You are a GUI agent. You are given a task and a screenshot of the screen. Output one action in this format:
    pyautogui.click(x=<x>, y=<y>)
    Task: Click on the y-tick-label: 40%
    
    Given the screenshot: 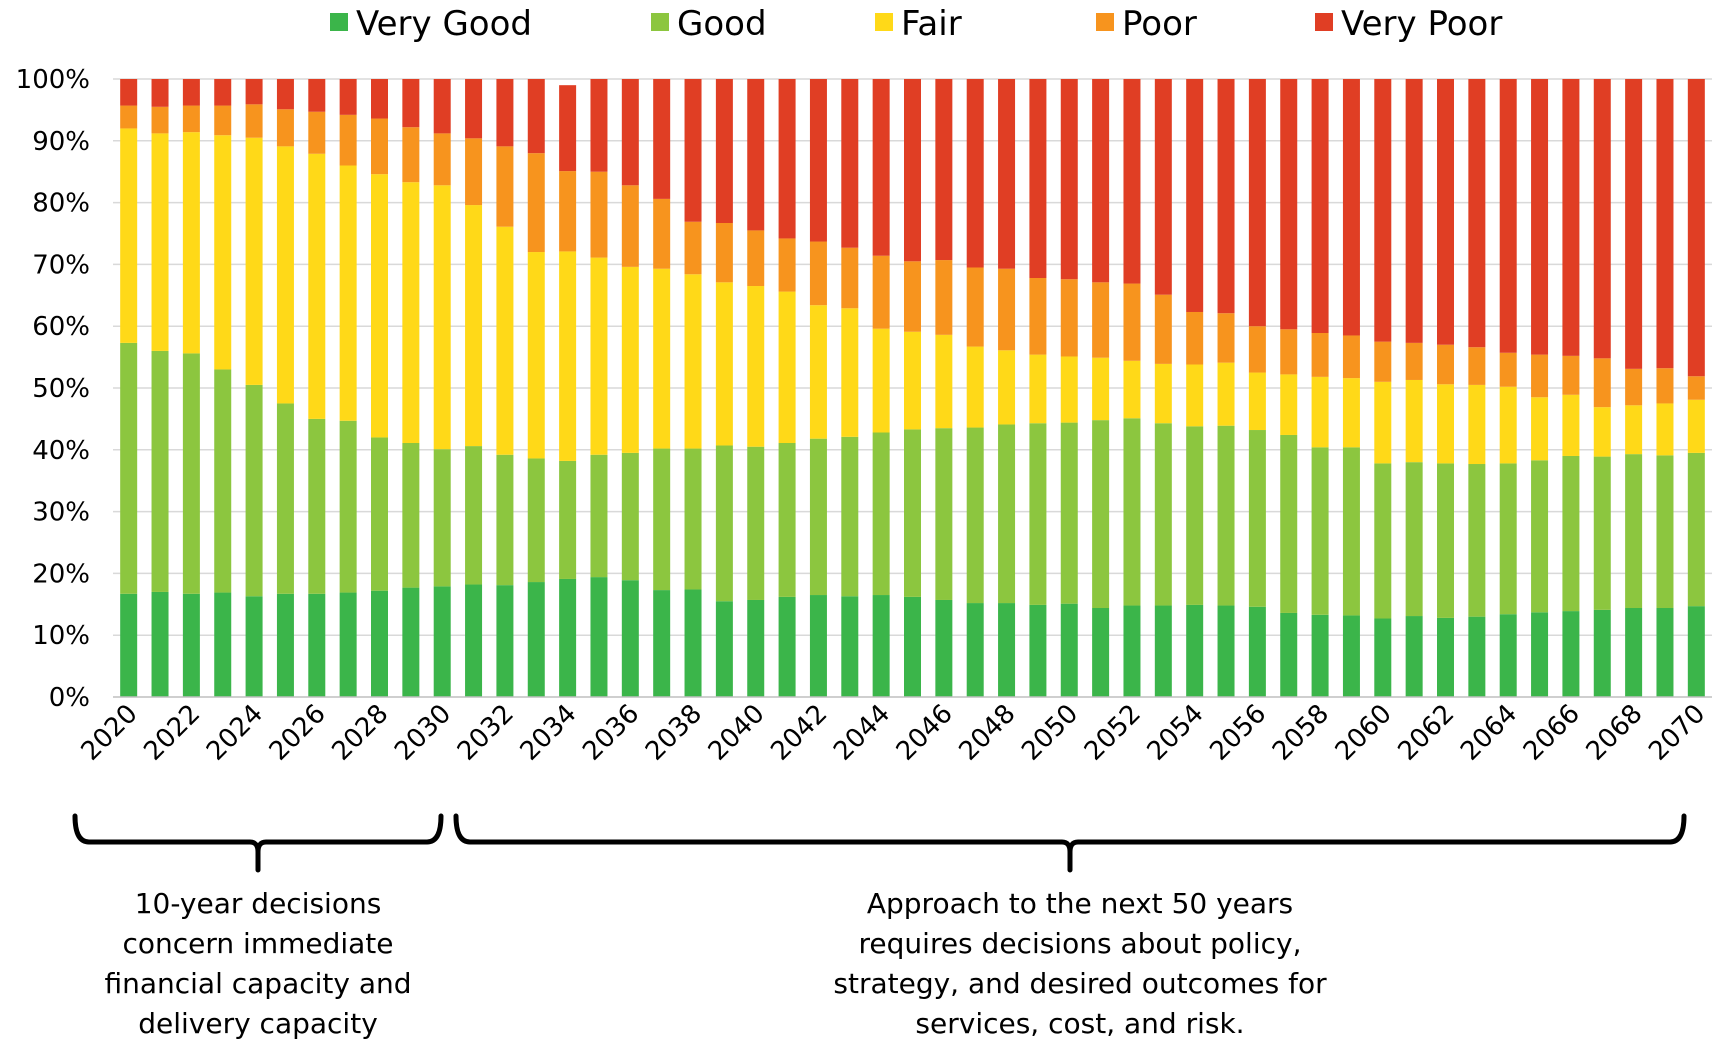 What is the action you would take?
    pyautogui.click(x=61, y=451)
    